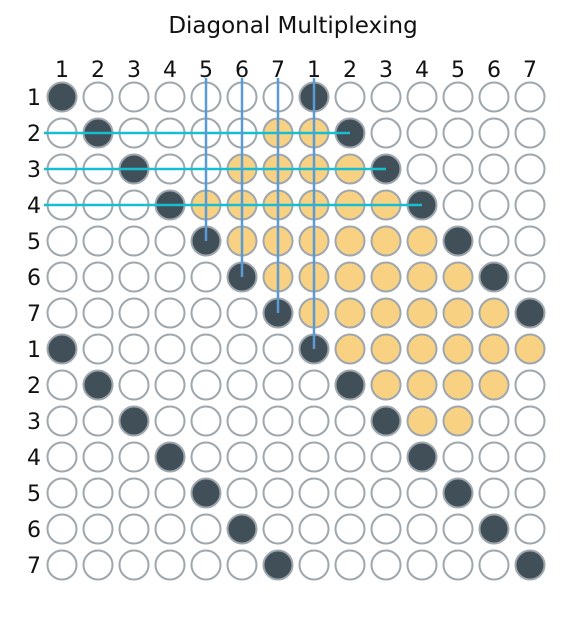 The width and height of the screenshot is (585, 621). I want to click on column-label: 2, so click(98, 70).